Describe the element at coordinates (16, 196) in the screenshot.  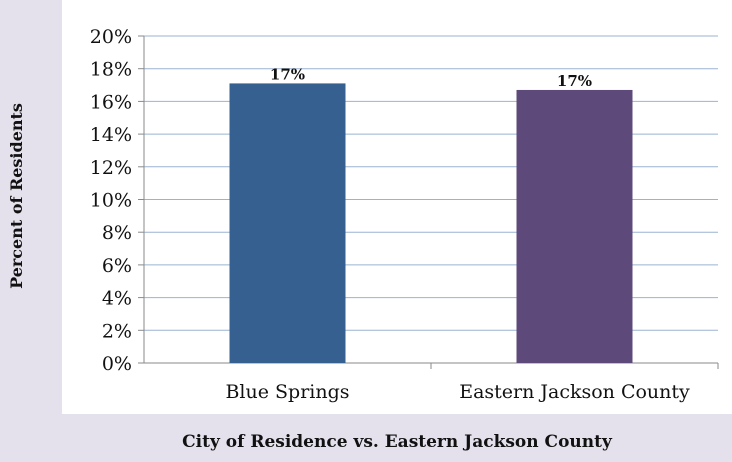
I see `y-axis-title: Percent of Residents` at that location.